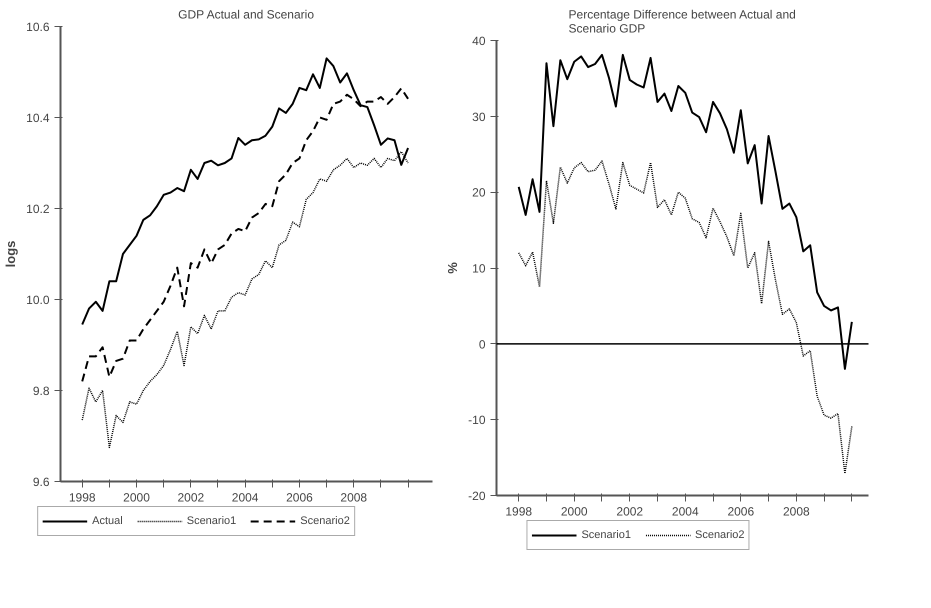  Describe the element at coordinates (41, 482) in the screenshot. I see `y-tick-label: 9.6` at that location.